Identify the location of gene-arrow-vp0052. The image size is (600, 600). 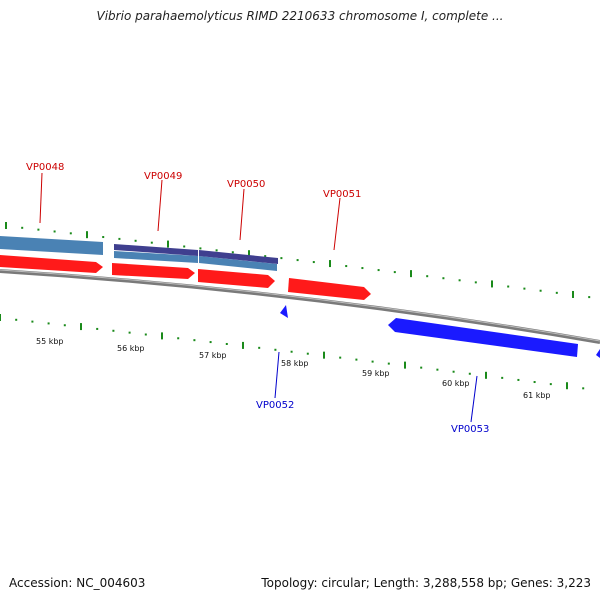
(284, 311).